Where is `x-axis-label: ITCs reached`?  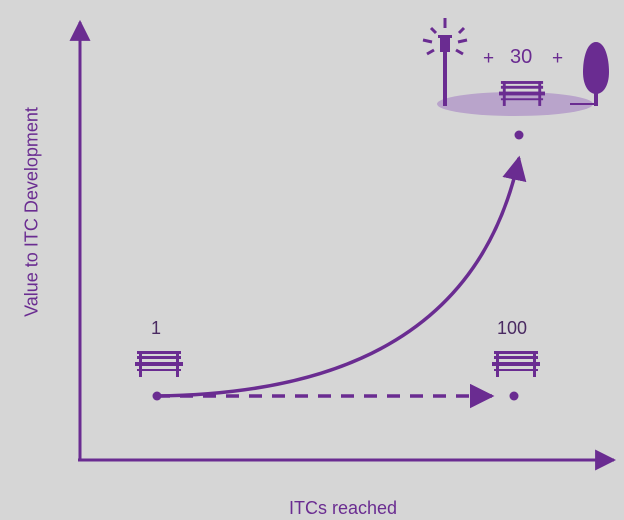 x-axis-label: ITCs reached is located at coordinates (343, 508).